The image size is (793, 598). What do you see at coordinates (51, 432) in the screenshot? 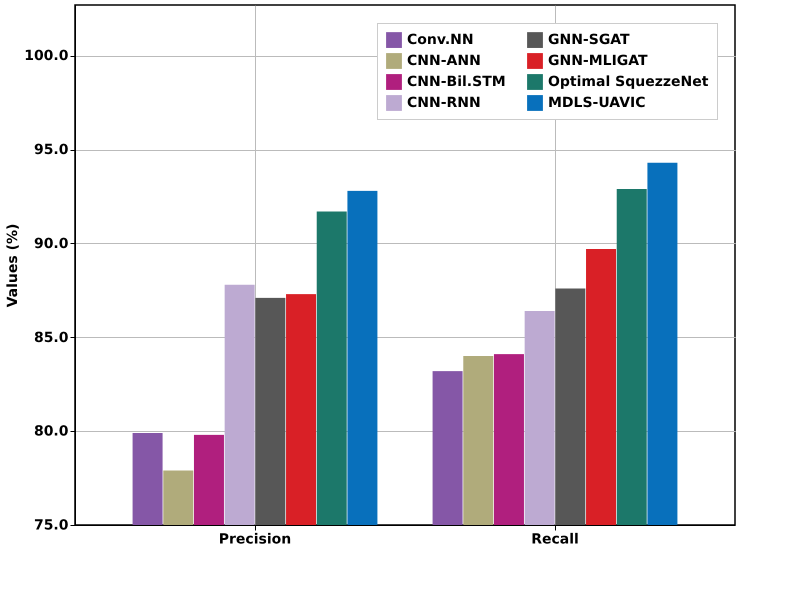
I see `y-tick-label: 80.0` at bounding box center [51, 432].